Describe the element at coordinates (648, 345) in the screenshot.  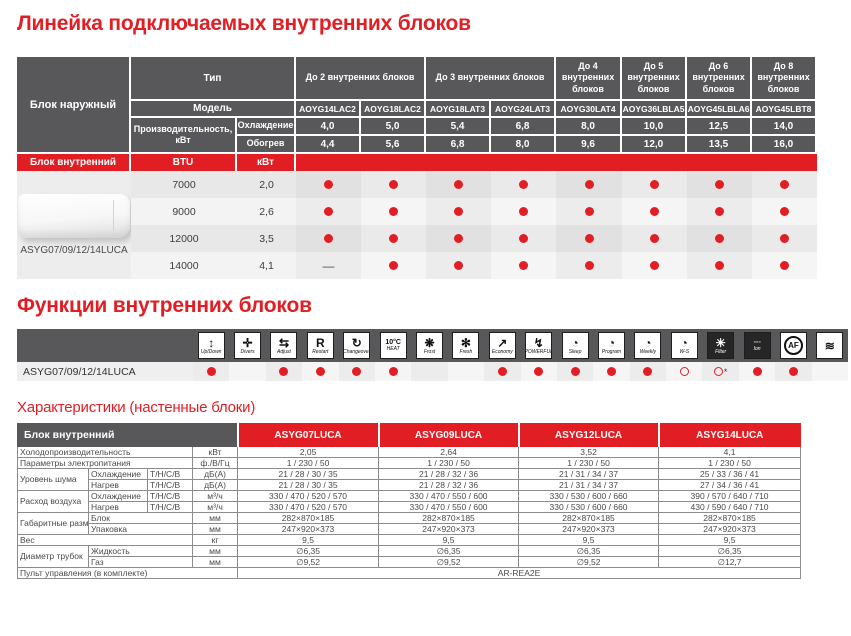
I see `weekly-timer-icon: ◔ Weekly` at that location.